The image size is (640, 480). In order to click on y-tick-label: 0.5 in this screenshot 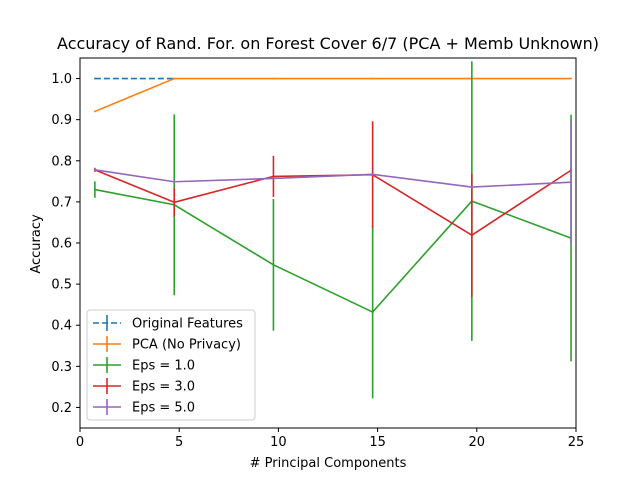, I will do `click(61, 285)`.